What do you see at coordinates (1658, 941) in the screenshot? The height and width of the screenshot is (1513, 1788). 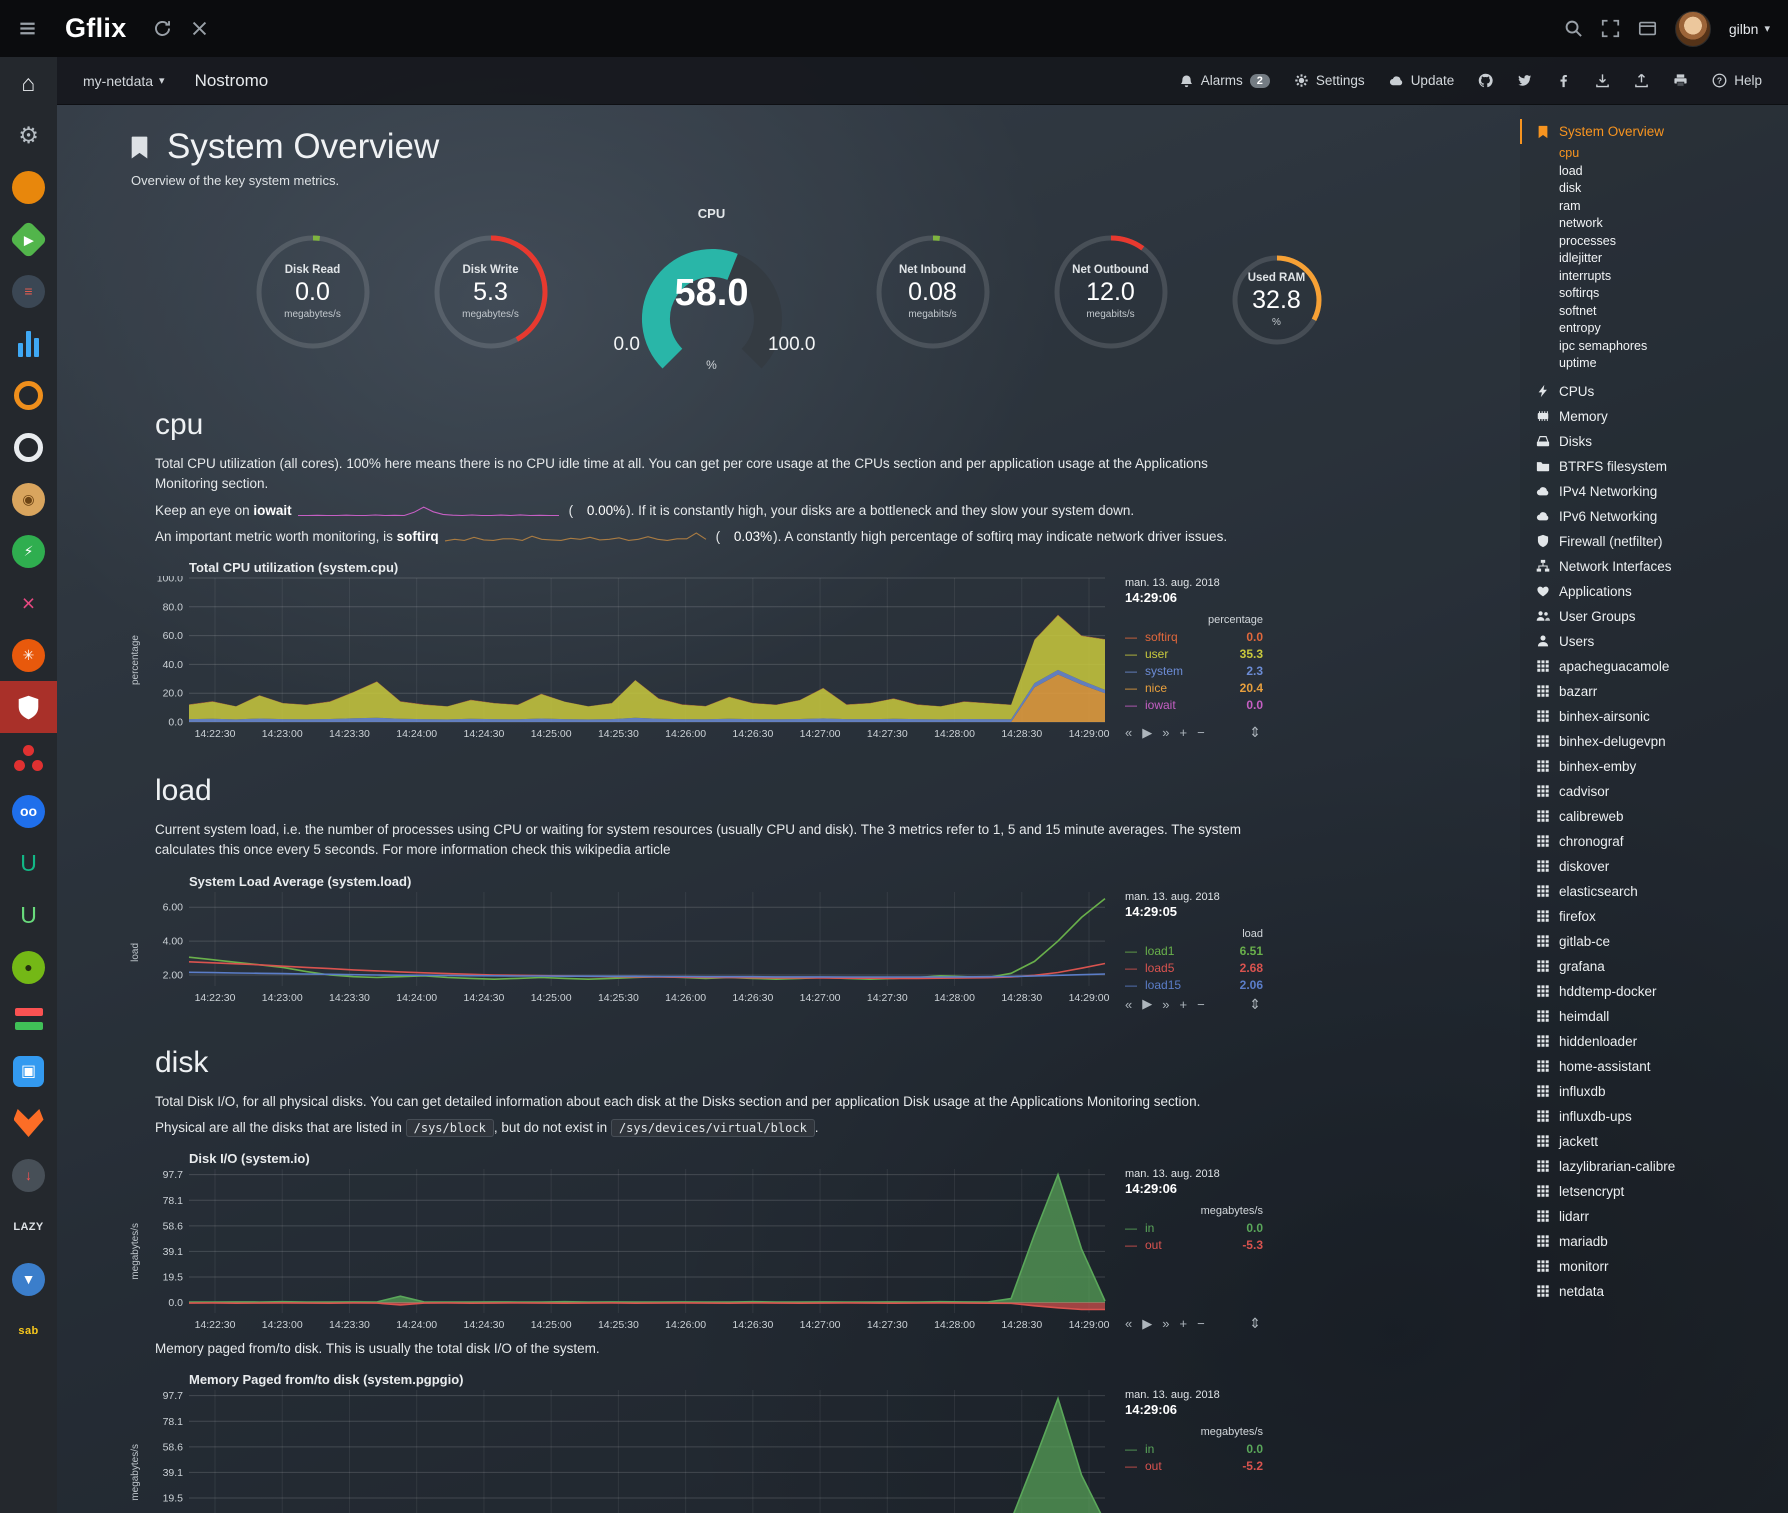 I see `menu-item-gitlab-ce: gitlab-ce` at bounding box center [1658, 941].